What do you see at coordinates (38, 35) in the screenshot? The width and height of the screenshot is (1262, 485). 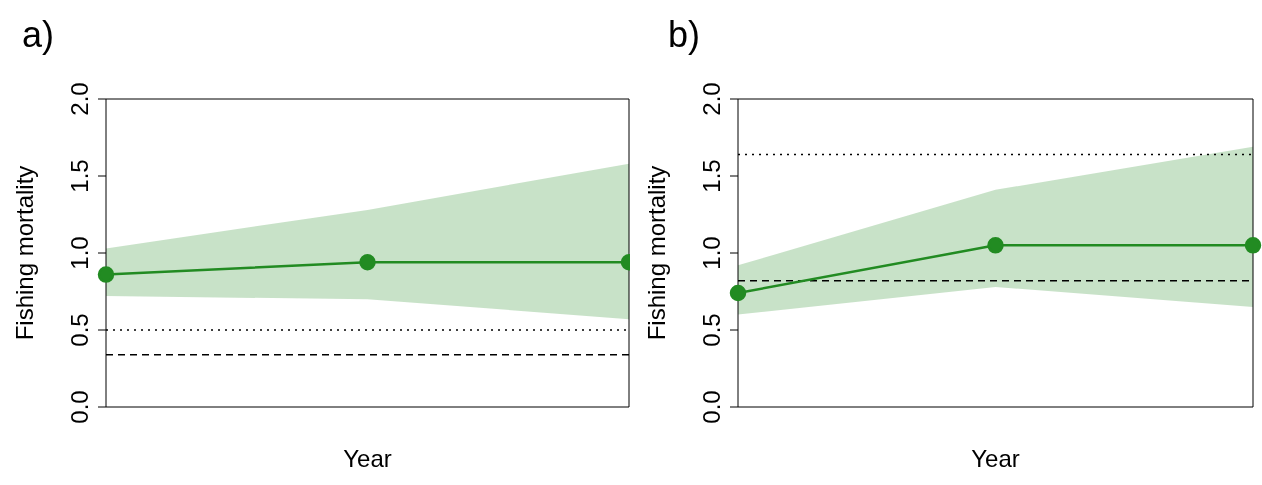 I see `chart-title: a)` at bounding box center [38, 35].